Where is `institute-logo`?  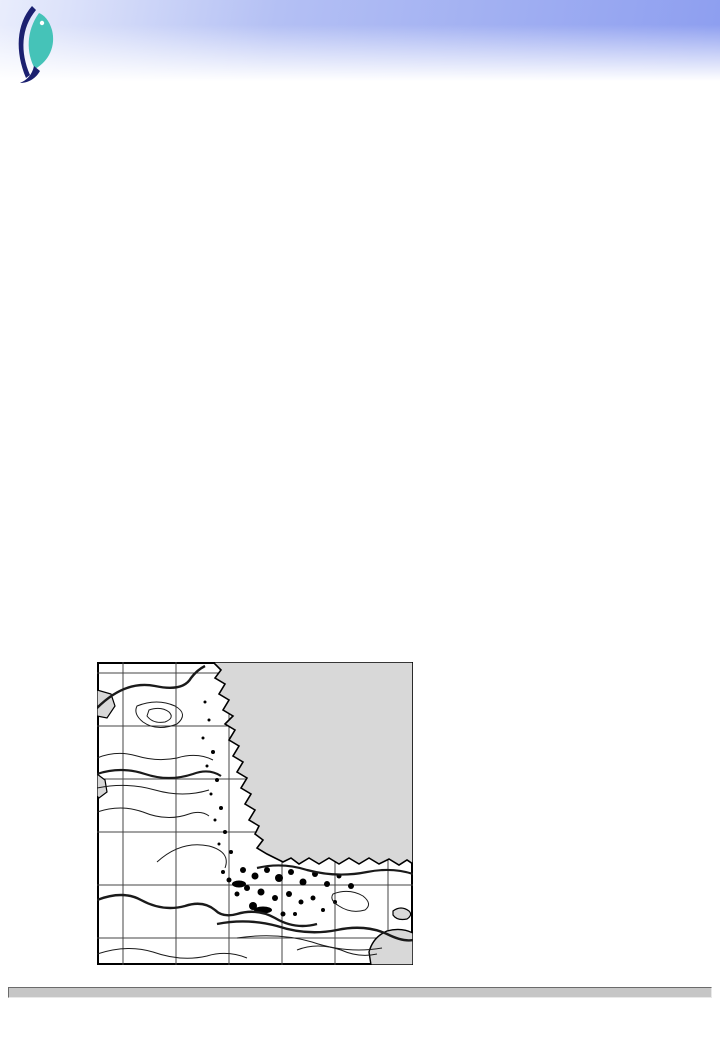
institute-logo is located at coordinates (121, 44).